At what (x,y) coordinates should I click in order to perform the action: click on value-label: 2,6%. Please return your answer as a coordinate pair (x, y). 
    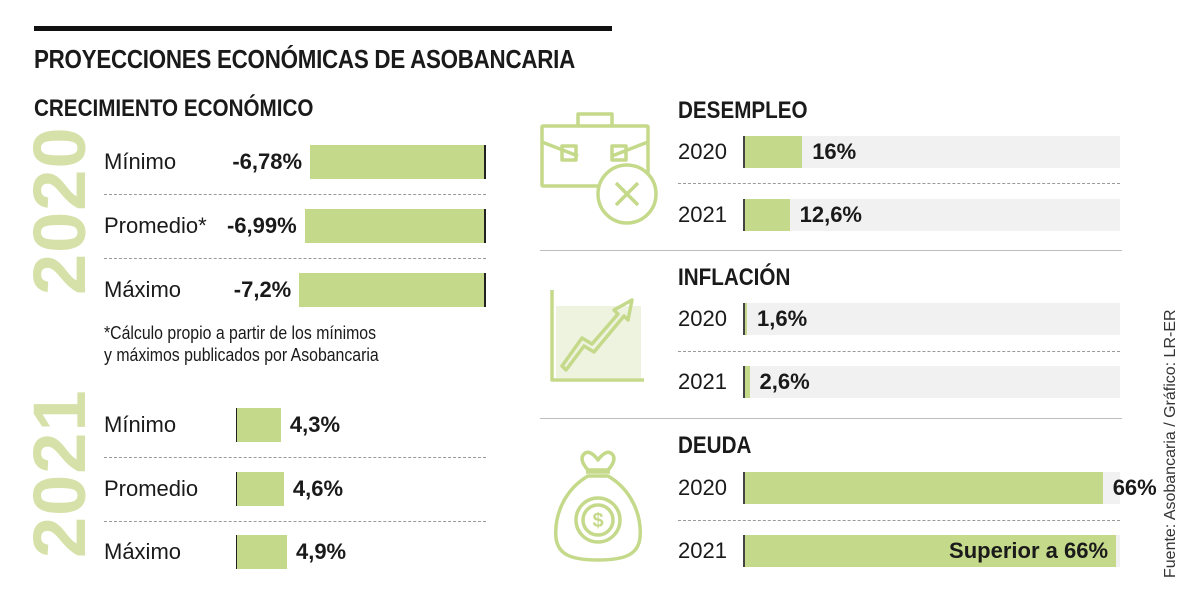
    Looking at the image, I should click on (784, 381).